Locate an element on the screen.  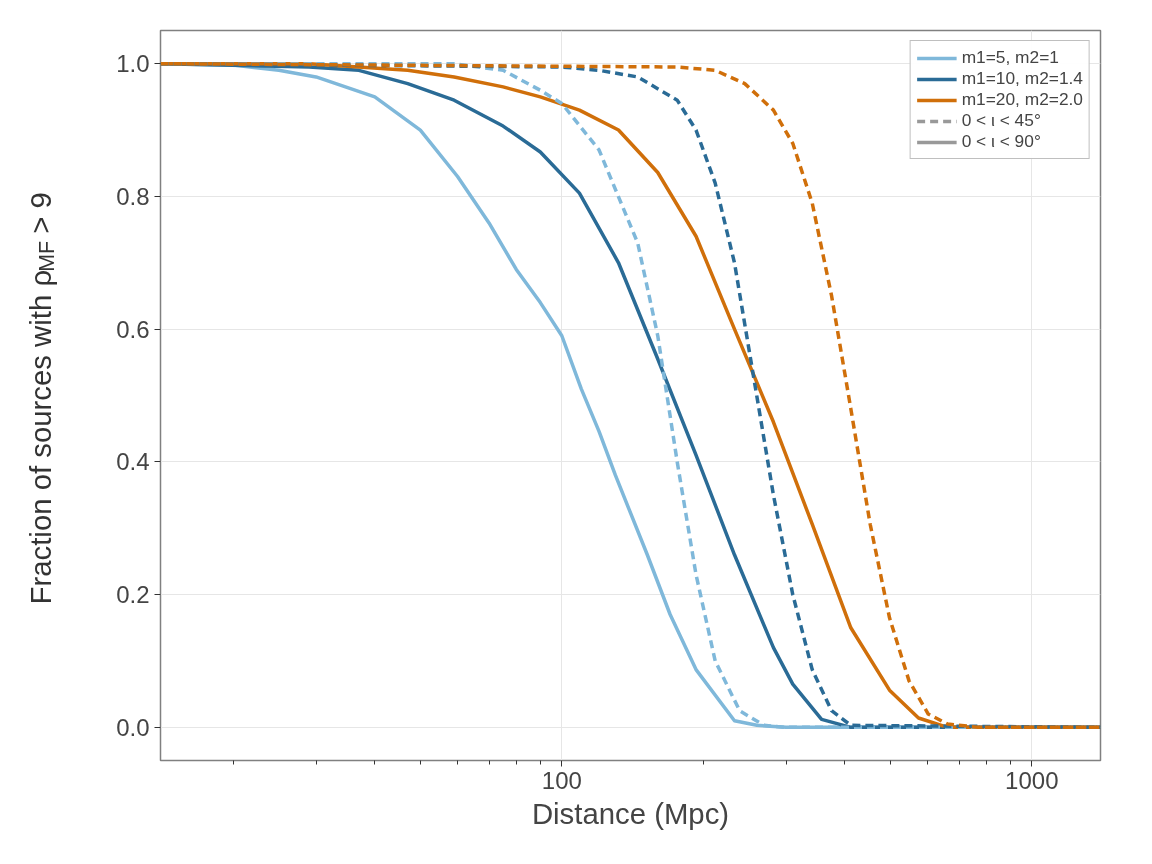
x-tick-label: 1000 is located at coordinates (1032, 780).